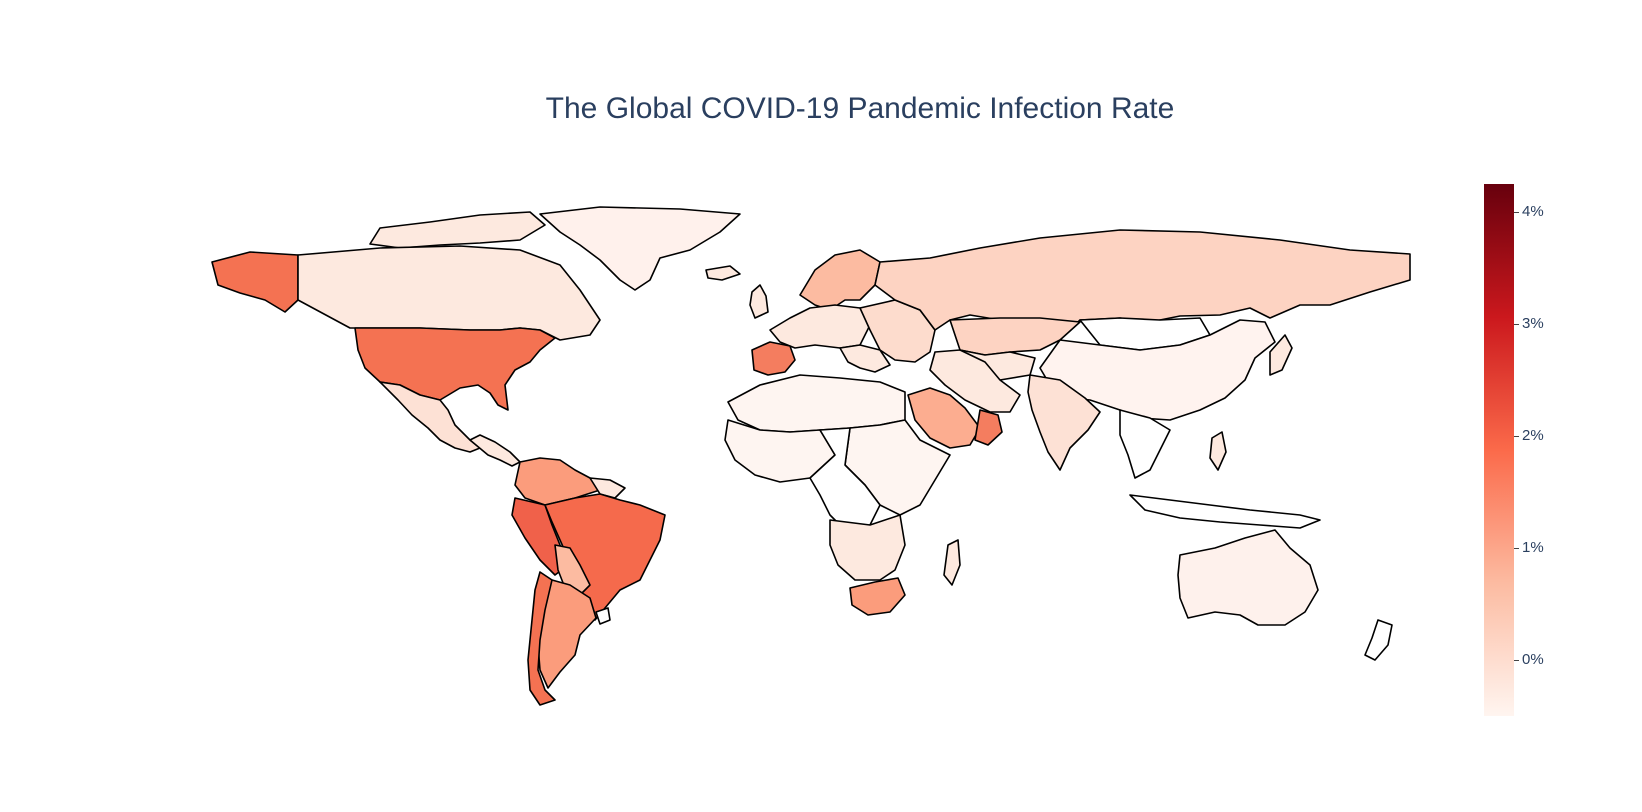  I want to click on region-western-europe, so click(820, 326).